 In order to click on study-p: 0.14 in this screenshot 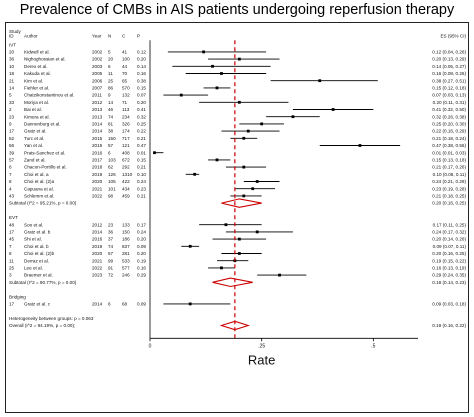, I will do `click(141, 66)`.